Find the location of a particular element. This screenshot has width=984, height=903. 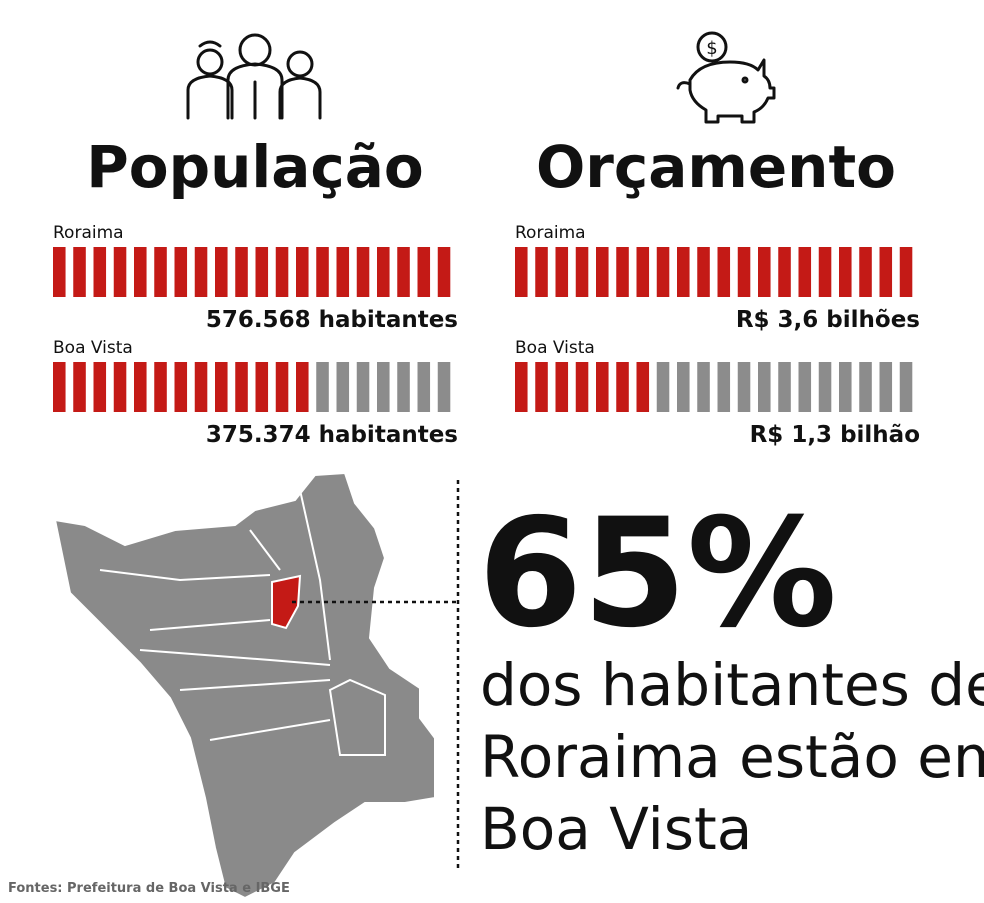

panel-title: Orçamento is located at coordinates (716, 167).